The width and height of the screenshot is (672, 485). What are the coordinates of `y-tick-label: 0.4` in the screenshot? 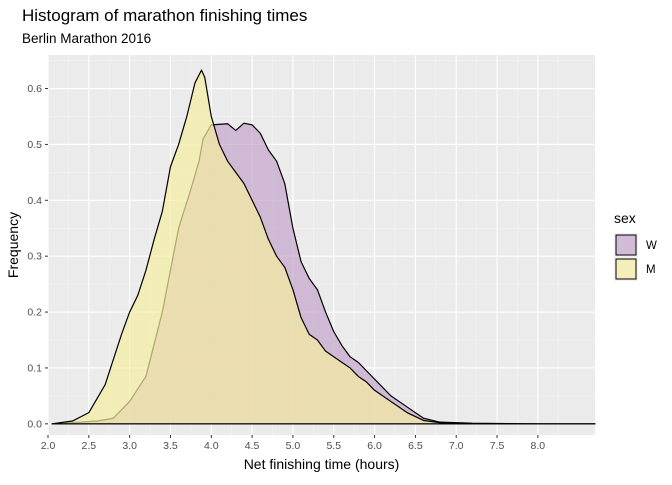 It's located at (34, 201).